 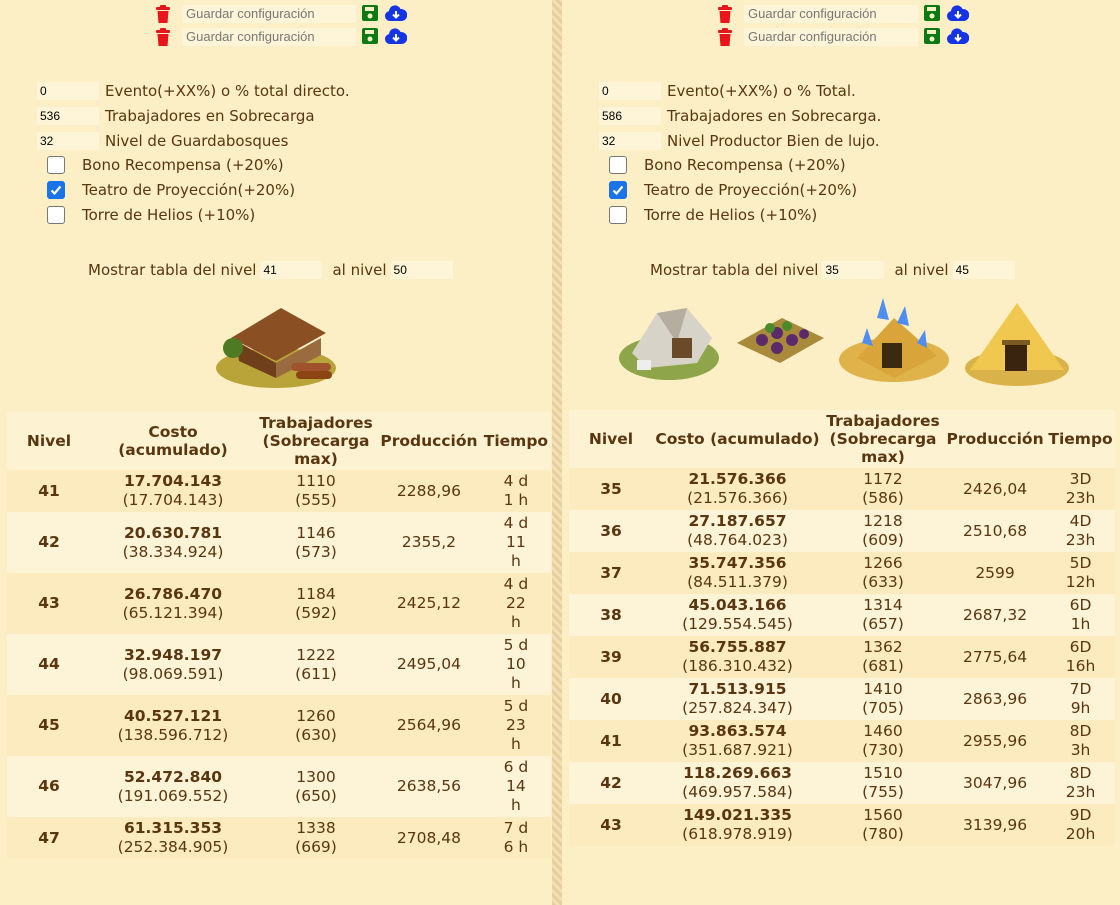 I want to click on field-label: Nivel Productor Bien de lujo., so click(x=773, y=141).